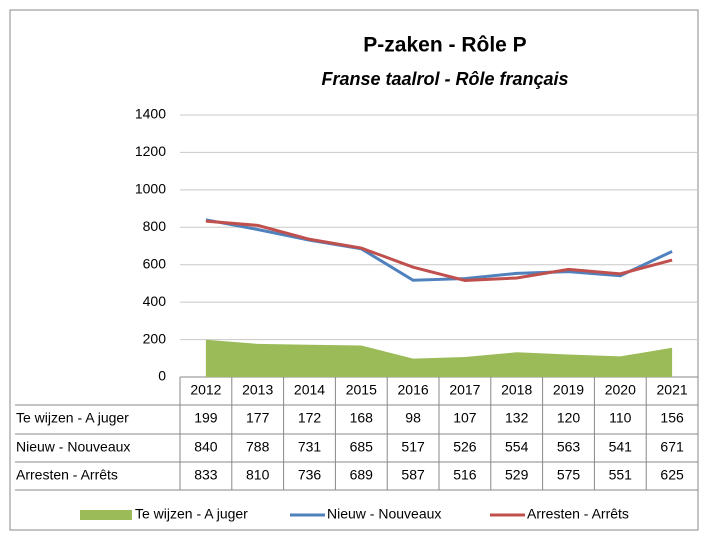  What do you see at coordinates (672, 418) in the screenshot?
I see `table-cell: 156` at bounding box center [672, 418].